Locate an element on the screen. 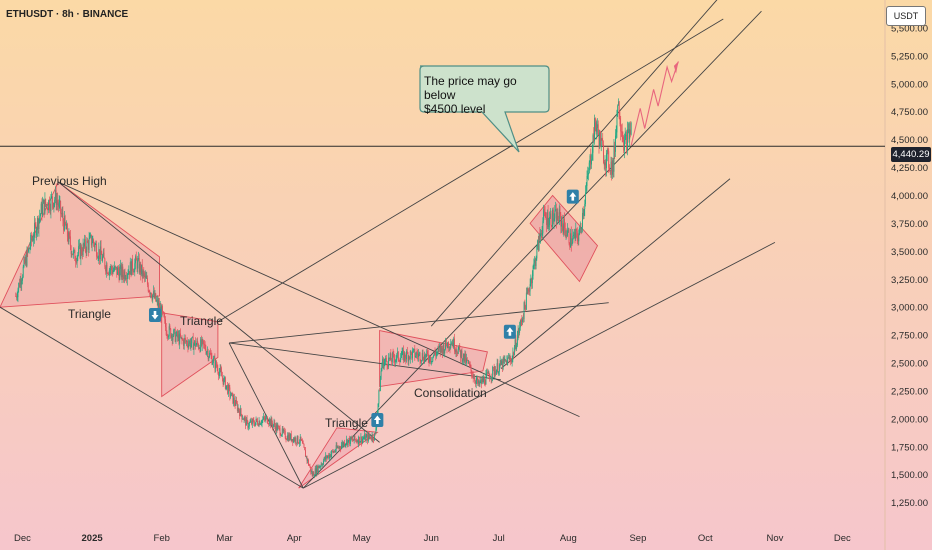  time-tick-label: Dec is located at coordinates (842, 538).